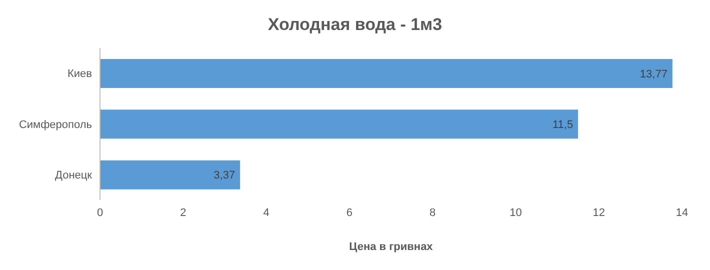 This screenshot has width=710, height=270. What do you see at coordinates (391, 247) in the screenshot?
I see `x-axis-title: Цена в гривнах` at bounding box center [391, 247].